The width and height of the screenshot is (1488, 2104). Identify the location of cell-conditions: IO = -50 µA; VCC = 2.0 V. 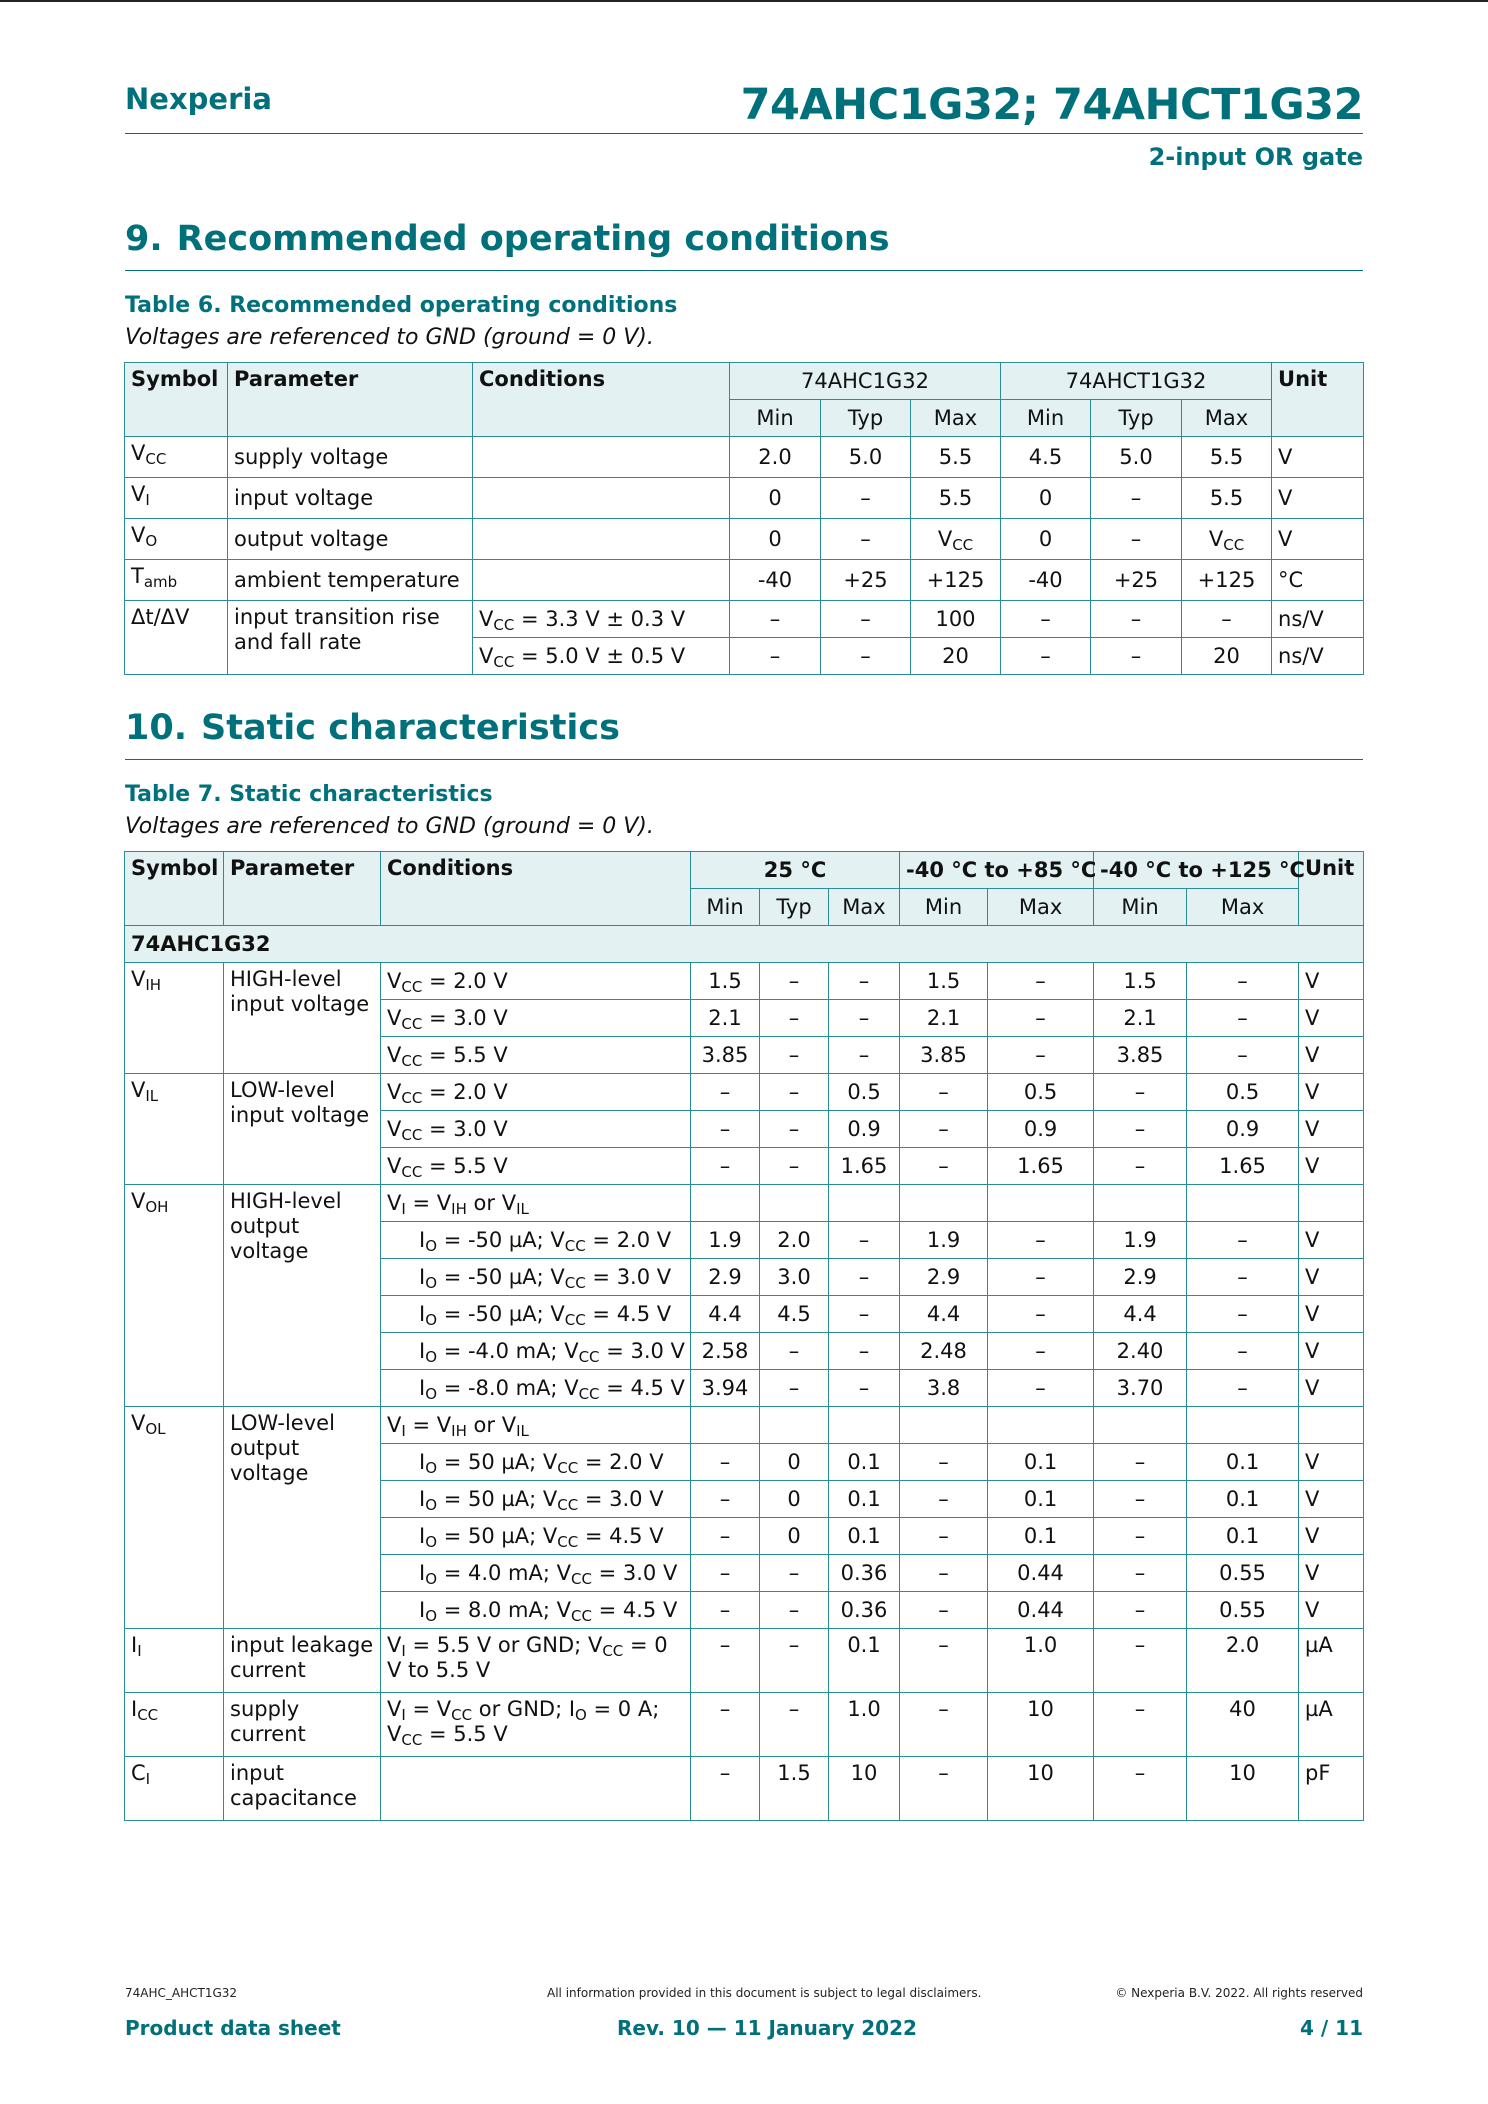
(535, 1240).